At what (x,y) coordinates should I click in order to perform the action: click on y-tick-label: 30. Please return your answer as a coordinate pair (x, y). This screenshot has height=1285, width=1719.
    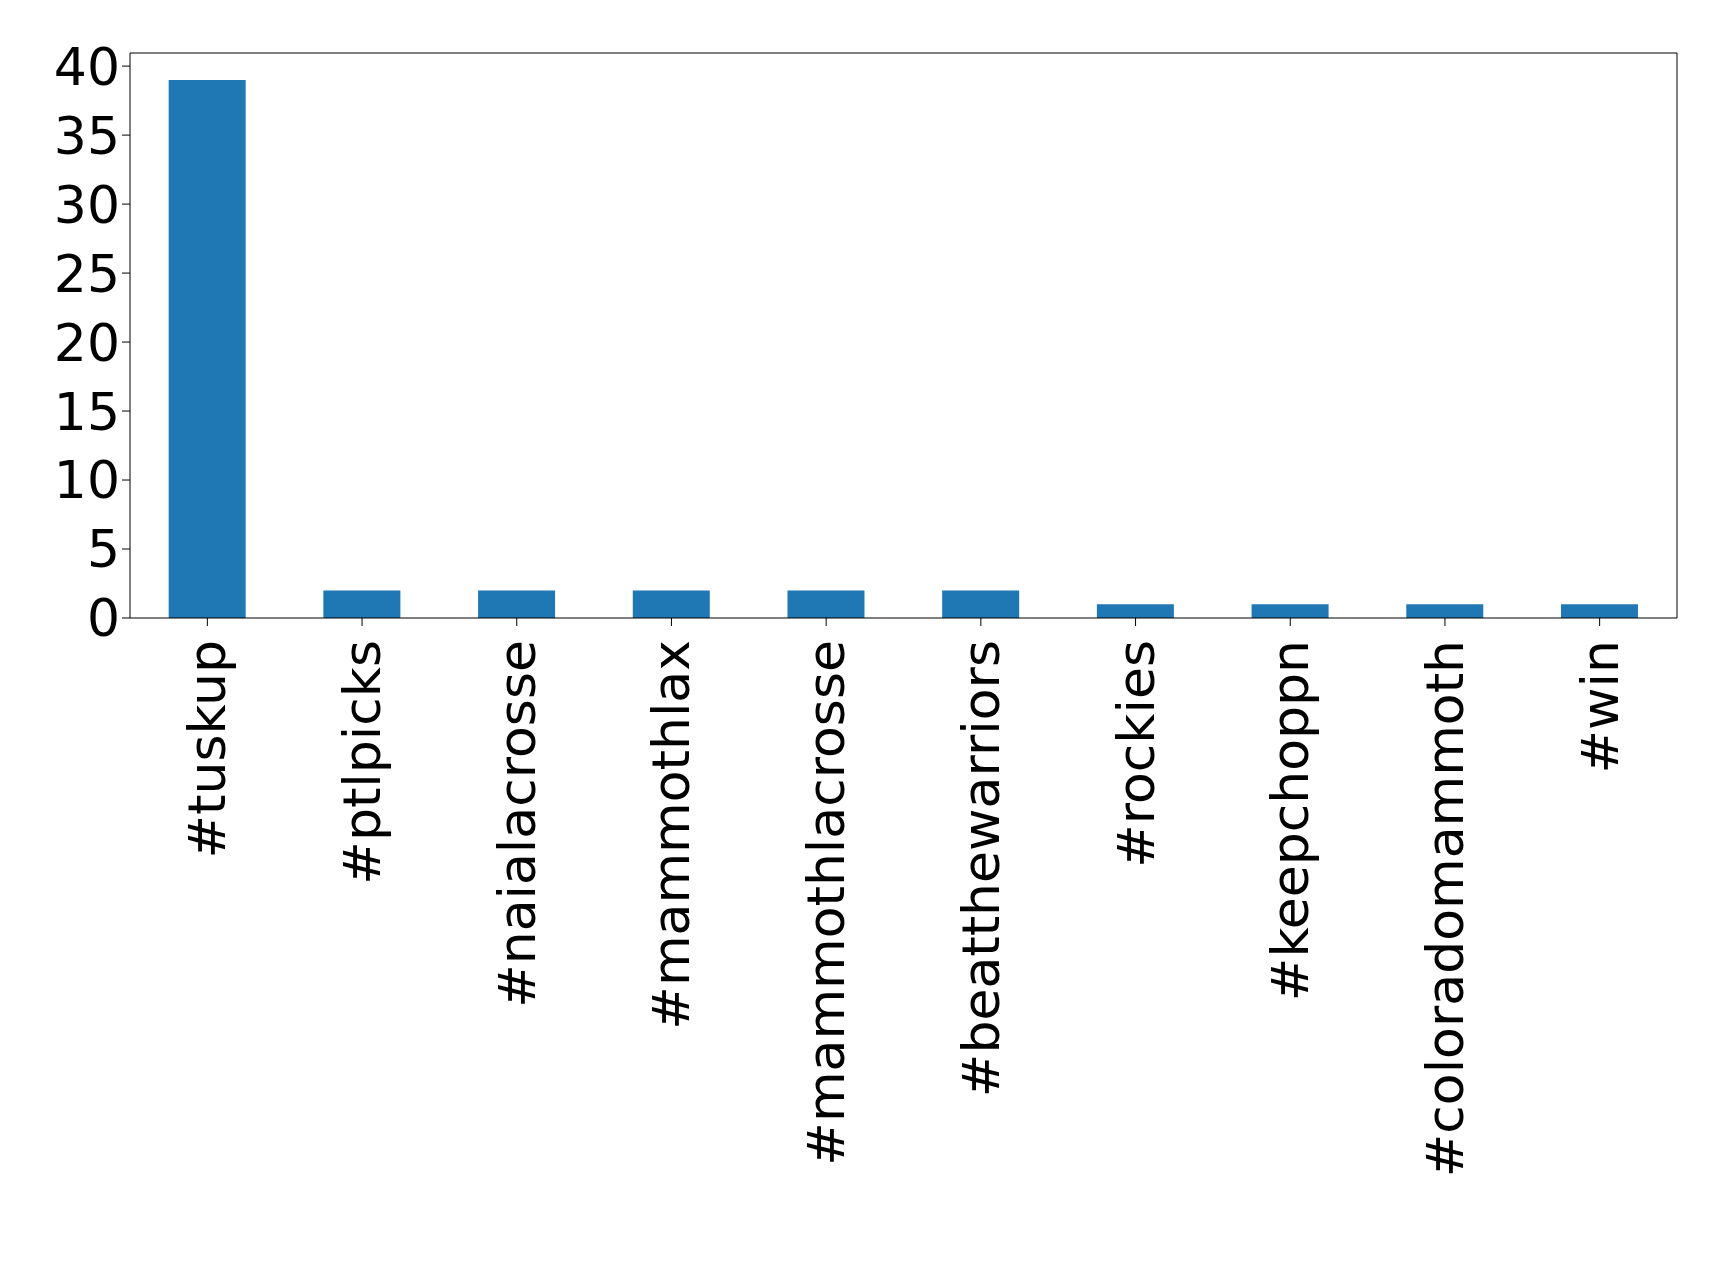
    Looking at the image, I should click on (86, 204).